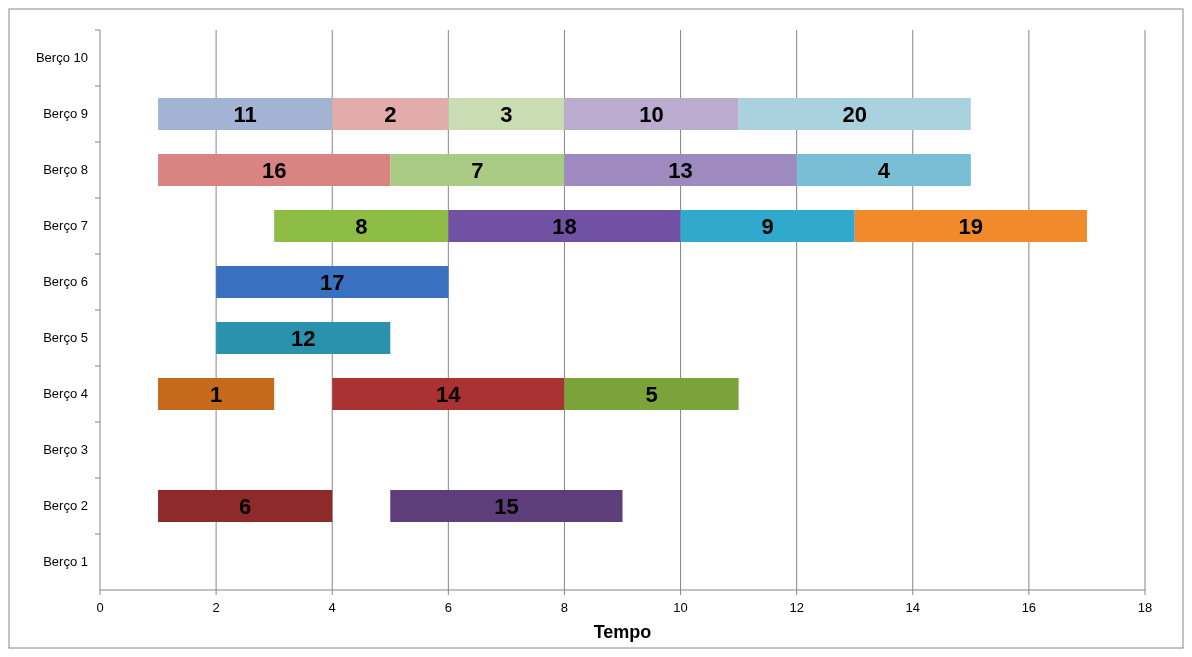 This screenshot has width=1192, height=657. What do you see at coordinates (245, 114) in the screenshot?
I see `series-label: 11` at bounding box center [245, 114].